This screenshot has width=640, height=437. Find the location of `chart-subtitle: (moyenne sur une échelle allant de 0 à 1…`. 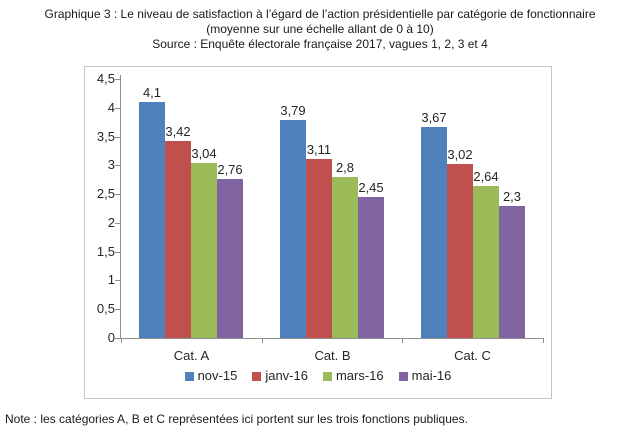

chart-subtitle: (moyenne sur une échelle allant de 0 à 1… is located at coordinates (320, 29).